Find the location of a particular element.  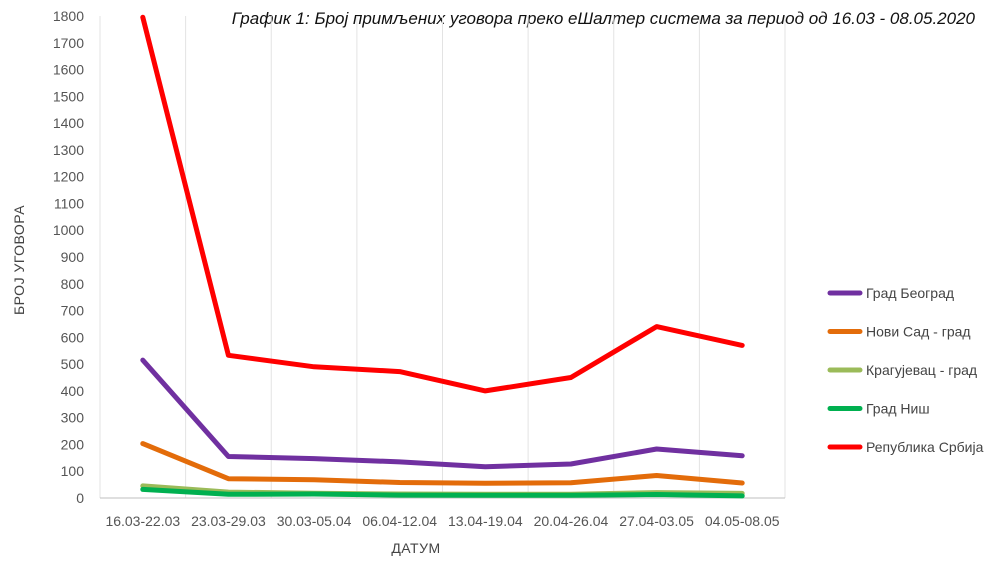

y-tick-label: 700 is located at coordinates (73, 311).